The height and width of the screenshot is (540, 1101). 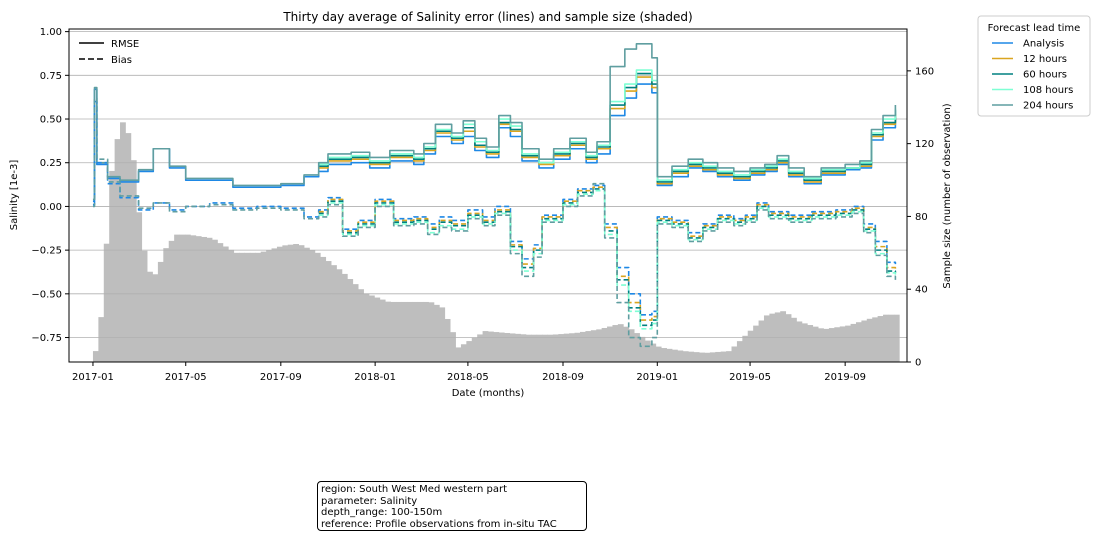 I want to click on series-legend-title: Forecast lead time, so click(x=1034, y=28).